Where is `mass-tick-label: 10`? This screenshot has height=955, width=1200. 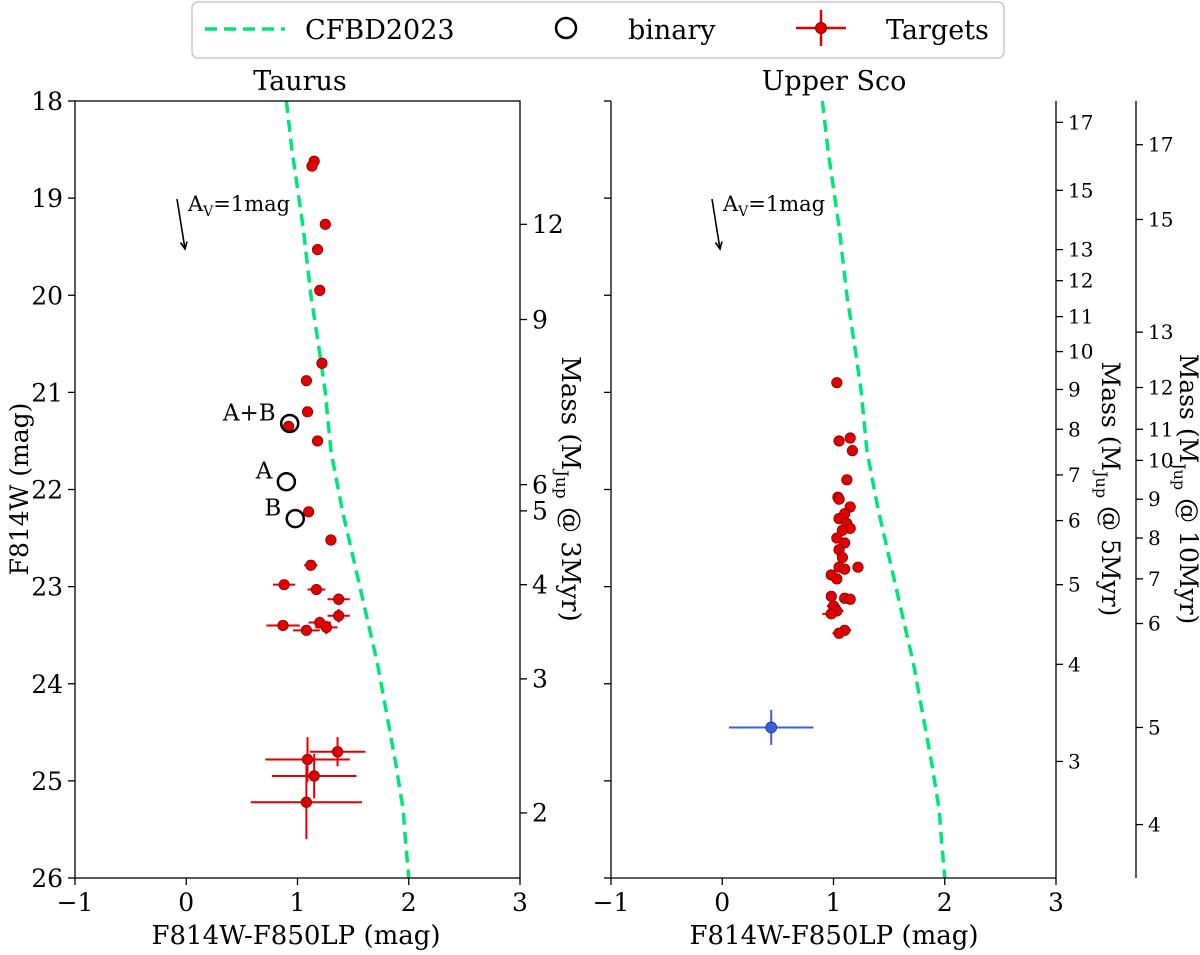 mass-tick-label: 10 is located at coordinates (1080, 352).